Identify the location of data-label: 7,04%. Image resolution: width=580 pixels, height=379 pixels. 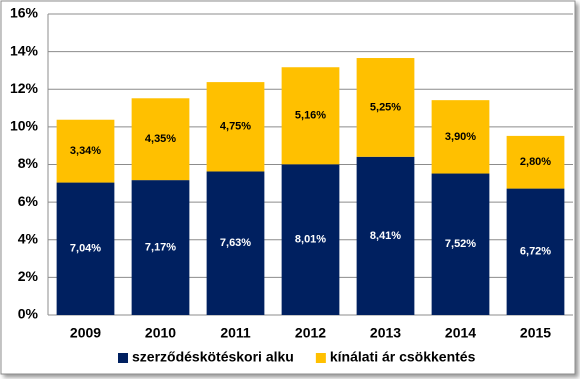
(85, 249).